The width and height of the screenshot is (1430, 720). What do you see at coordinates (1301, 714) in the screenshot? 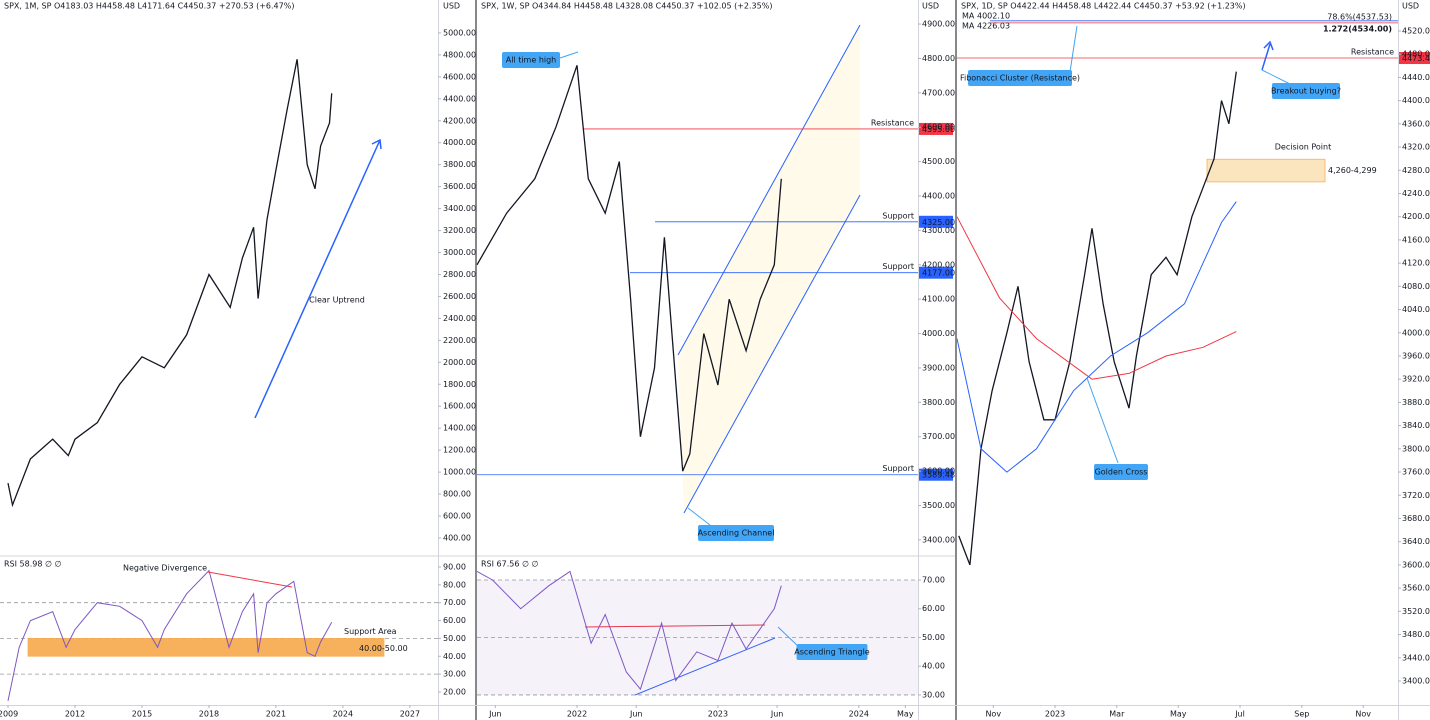
I see `x-tick-label: Sep` at bounding box center [1301, 714].